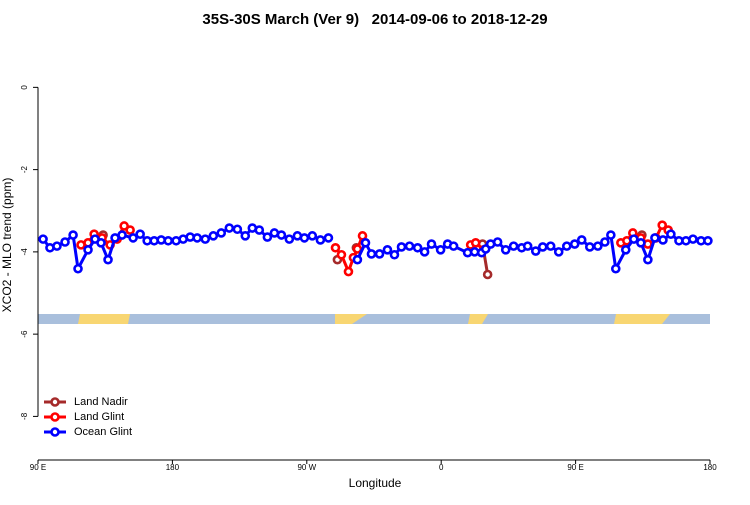 This screenshot has width=750, height=505. Describe the element at coordinates (24, 416) in the screenshot. I see `y-tick-label: -8` at that location.